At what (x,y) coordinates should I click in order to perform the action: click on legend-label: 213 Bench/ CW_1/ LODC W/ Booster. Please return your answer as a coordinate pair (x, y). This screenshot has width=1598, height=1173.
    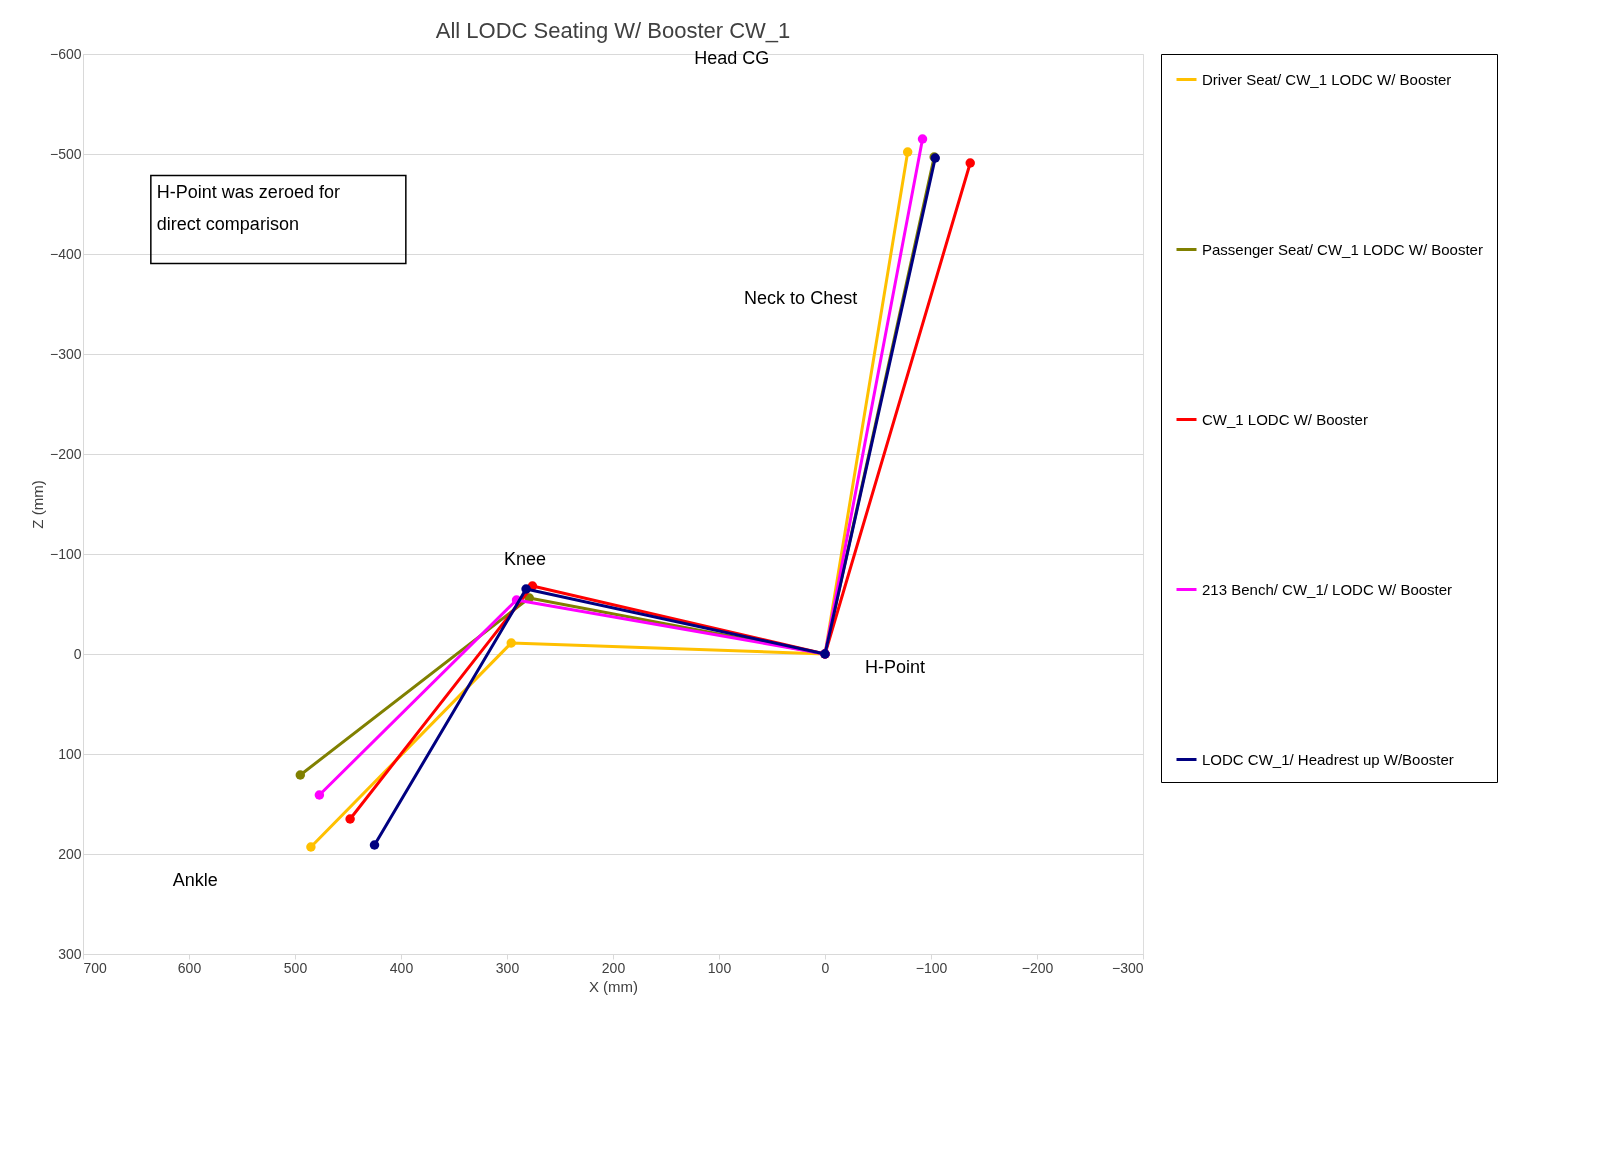
    Looking at the image, I should click on (1327, 589).